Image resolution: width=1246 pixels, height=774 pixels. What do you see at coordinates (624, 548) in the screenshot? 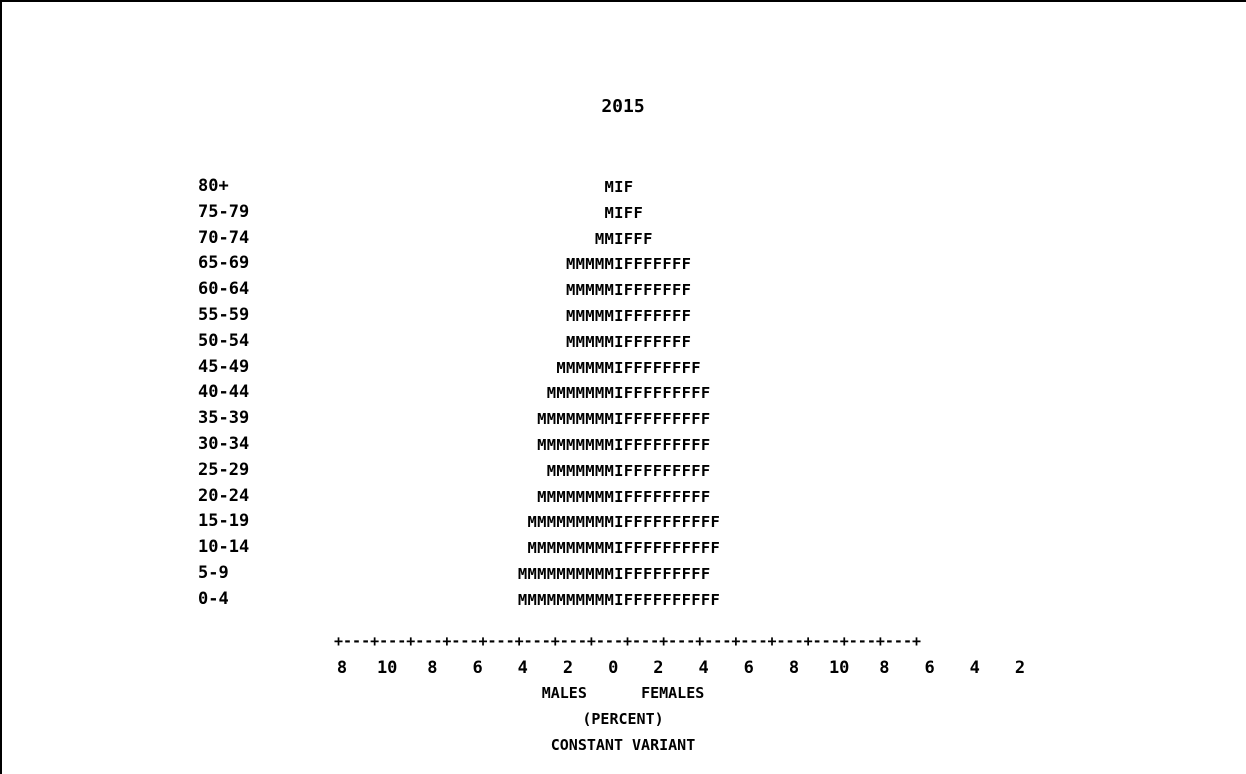
I see `pyramid-bar-10-14: MMMMMMMMMIFFFFFFFFFF` at bounding box center [624, 548].